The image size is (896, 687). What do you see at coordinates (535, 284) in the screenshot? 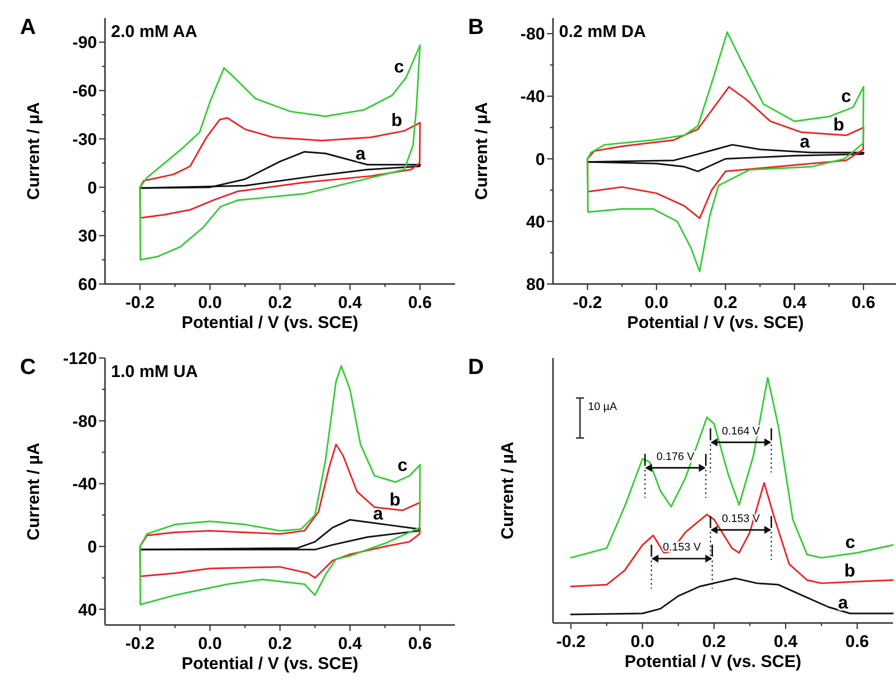
I see `y-tick-label: 80` at bounding box center [535, 284].